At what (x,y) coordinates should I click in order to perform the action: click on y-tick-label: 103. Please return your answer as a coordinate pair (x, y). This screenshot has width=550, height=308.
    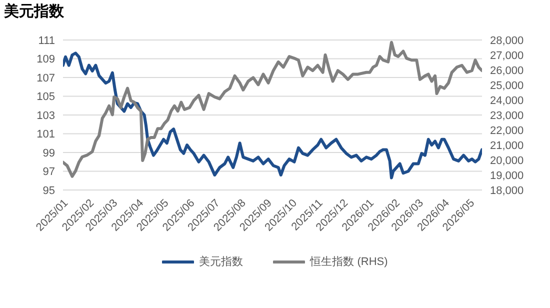
    Looking at the image, I should click on (45, 116).